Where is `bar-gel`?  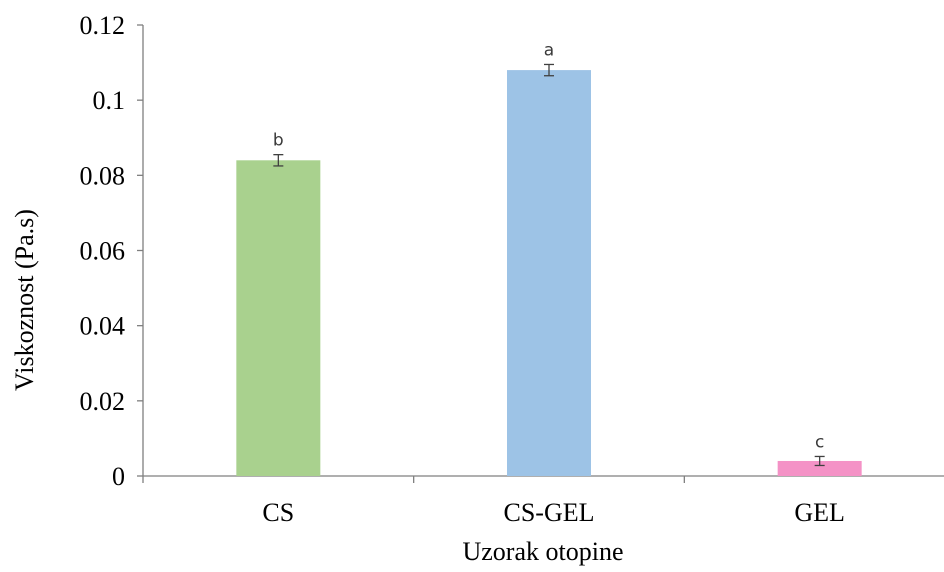
bar-gel is located at coordinates (819, 468).